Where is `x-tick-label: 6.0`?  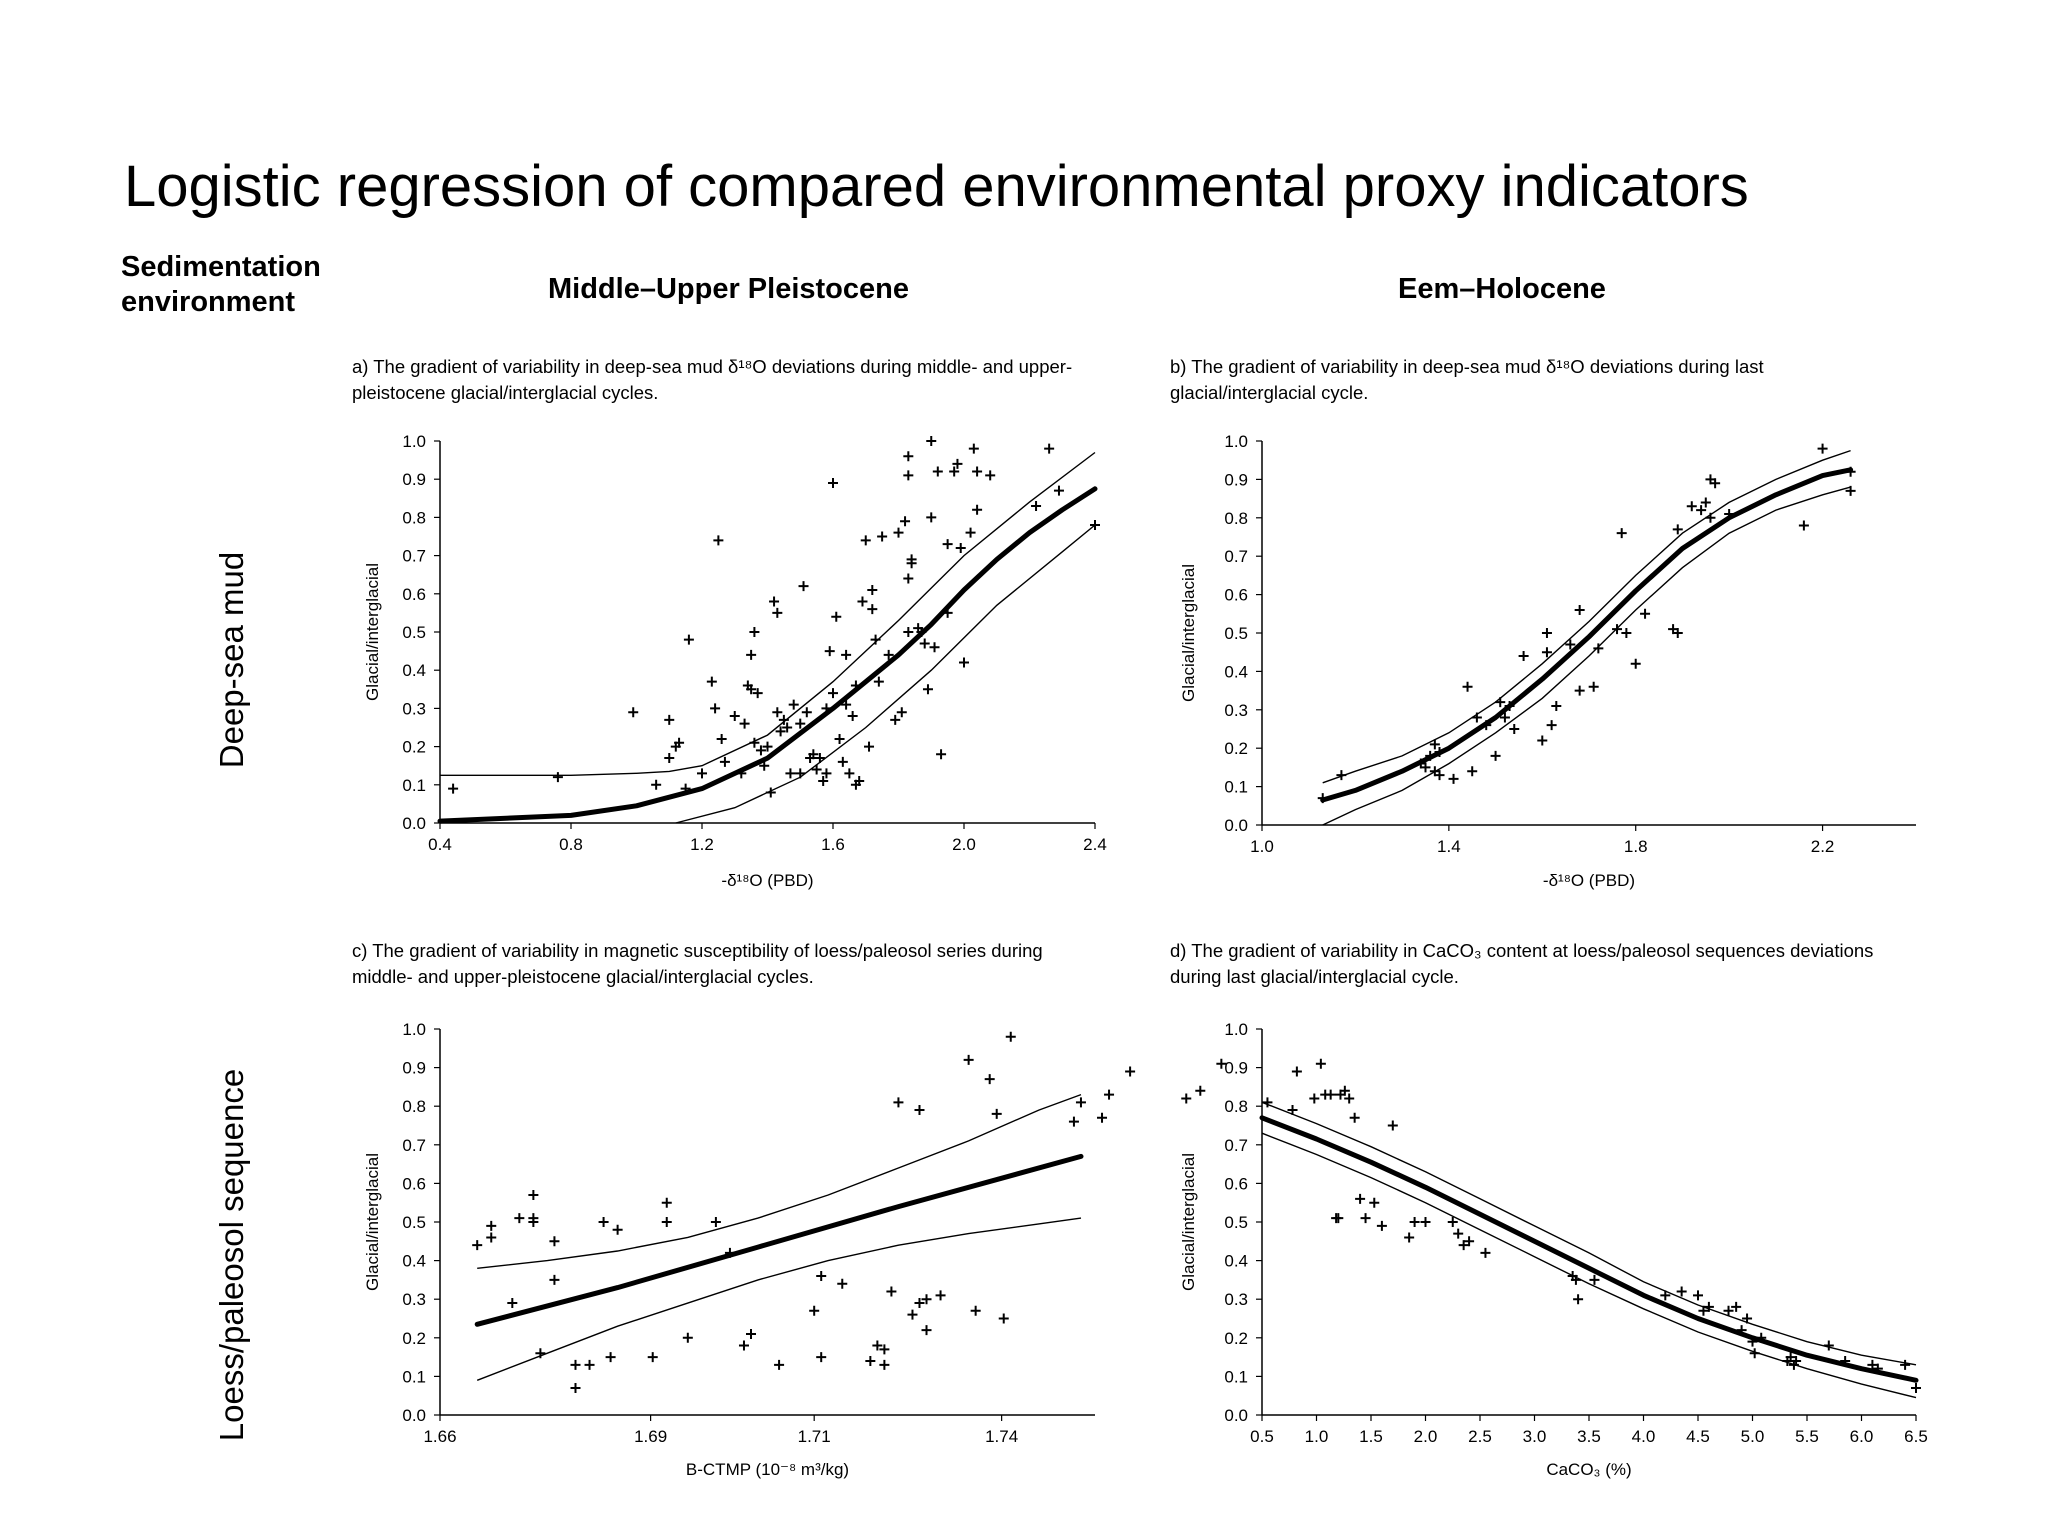
x-tick-label: 6.0 is located at coordinates (1862, 1436).